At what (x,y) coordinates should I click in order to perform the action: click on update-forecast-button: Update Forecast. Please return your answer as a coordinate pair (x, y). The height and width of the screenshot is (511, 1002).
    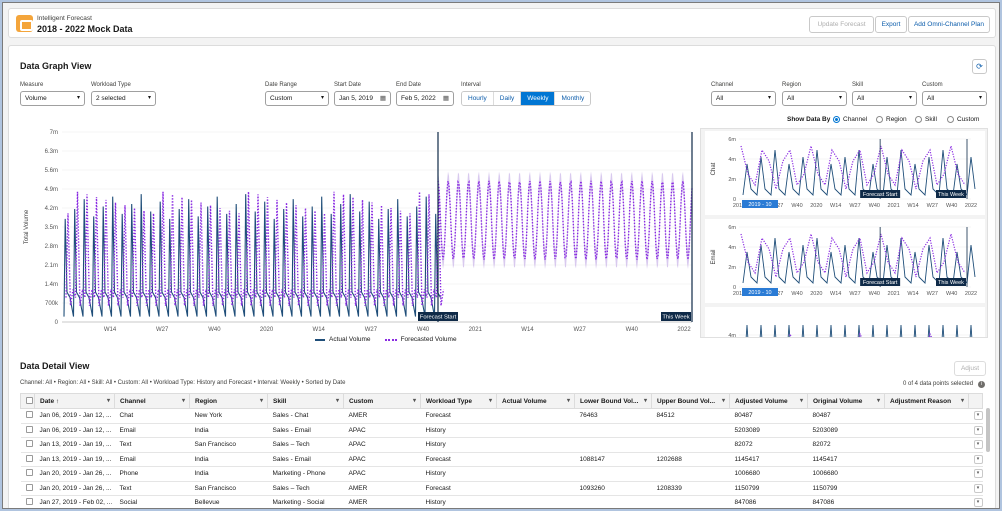
    Looking at the image, I should click on (841, 24).